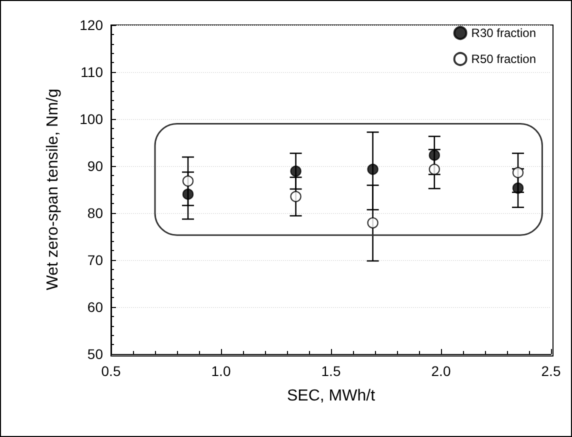  Describe the element at coordinates (503, 33) in the screenshot. I see `legend-label: R30 fraction` at that location.